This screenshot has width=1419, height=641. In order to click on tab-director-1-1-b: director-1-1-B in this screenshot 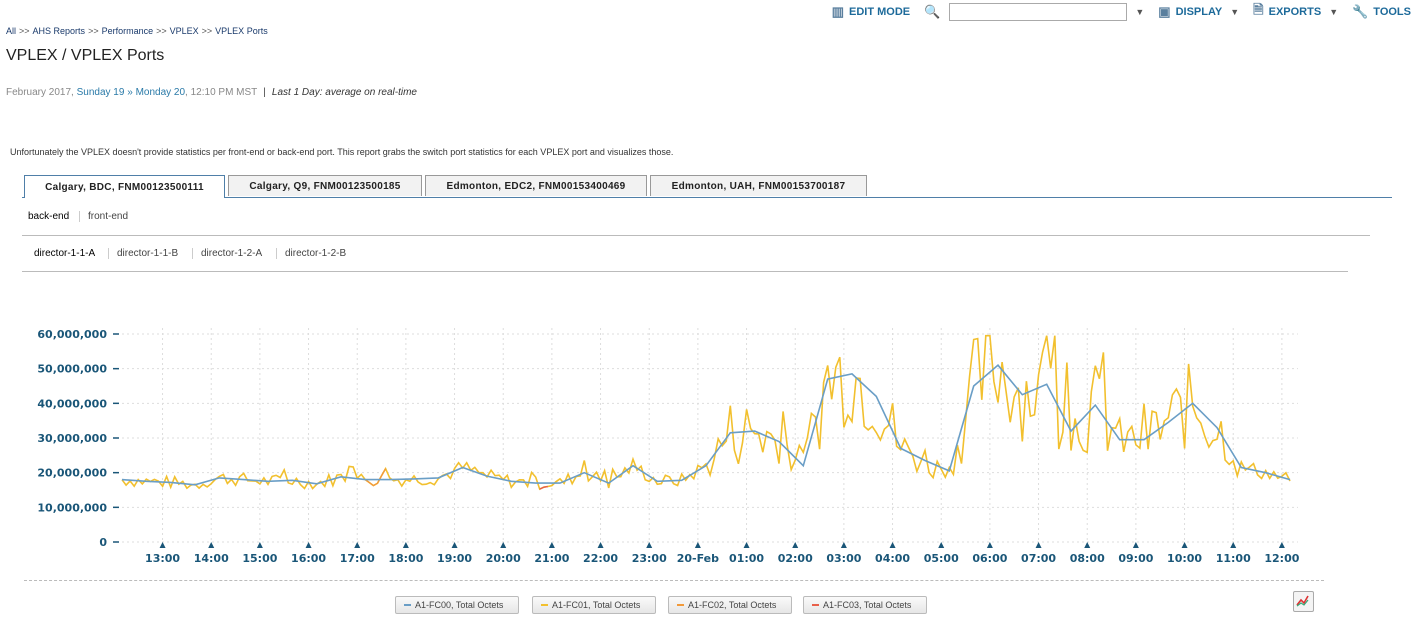, I will do `click(147, 253)`.